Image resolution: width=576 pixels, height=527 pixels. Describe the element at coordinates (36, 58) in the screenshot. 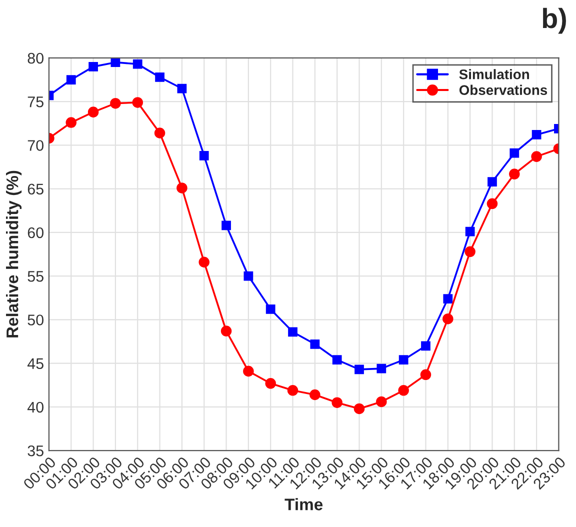

I see `y-tick-label: 80` at that location.